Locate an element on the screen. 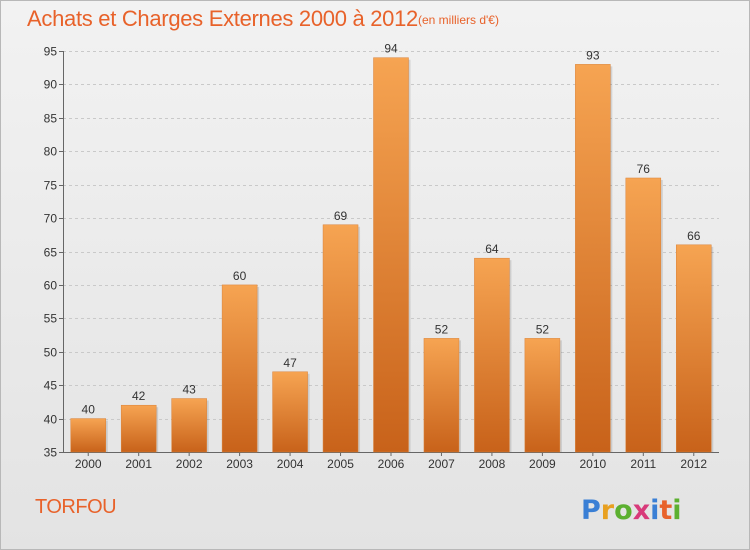 The width and height of the screenshot is (750, 550). y-tick-label: 90 is located at coordinates (51, 85).